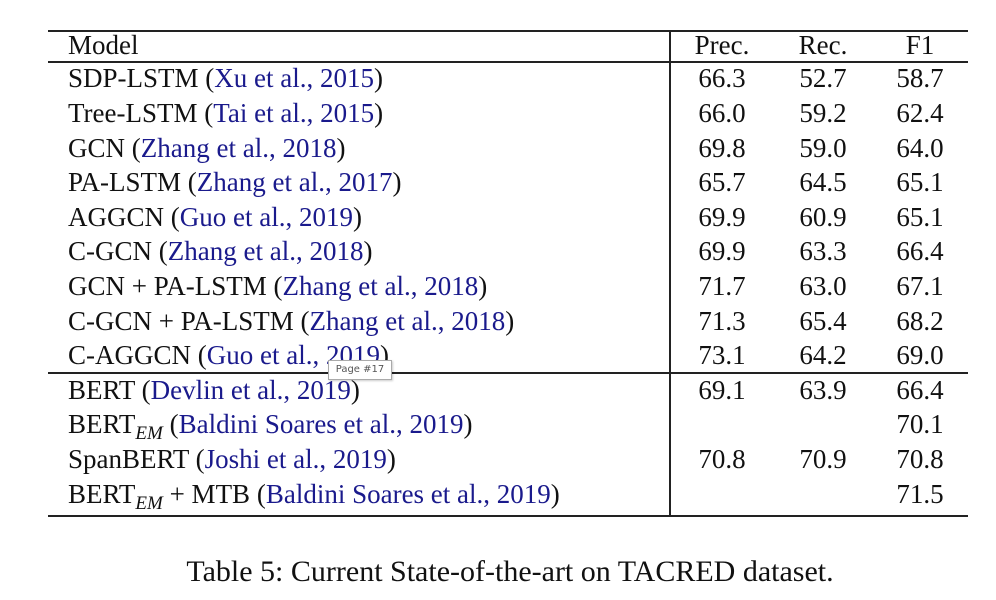  I want to click on score: 69.1, so click(722, 389).